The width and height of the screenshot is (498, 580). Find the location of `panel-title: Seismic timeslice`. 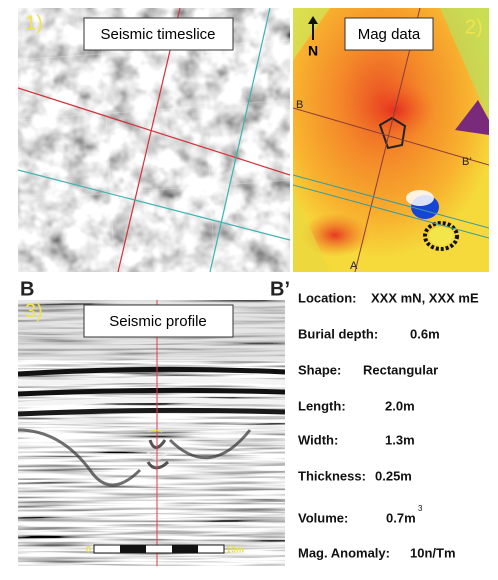

panel-title: Seismic timeslice is located at coordinates (157, 34).